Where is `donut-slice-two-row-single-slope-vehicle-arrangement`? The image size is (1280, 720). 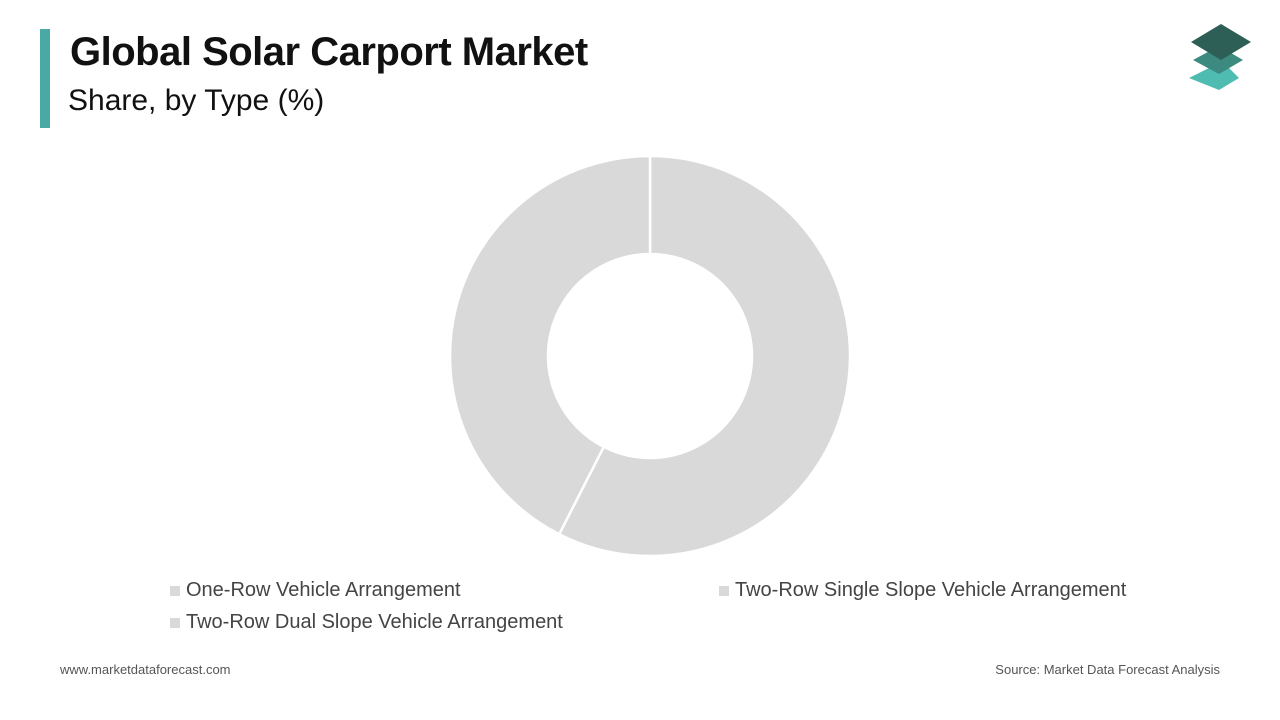
donut-slice-two-row-single-slope-vehicle-arrangement is located at coordinates (550, 345).